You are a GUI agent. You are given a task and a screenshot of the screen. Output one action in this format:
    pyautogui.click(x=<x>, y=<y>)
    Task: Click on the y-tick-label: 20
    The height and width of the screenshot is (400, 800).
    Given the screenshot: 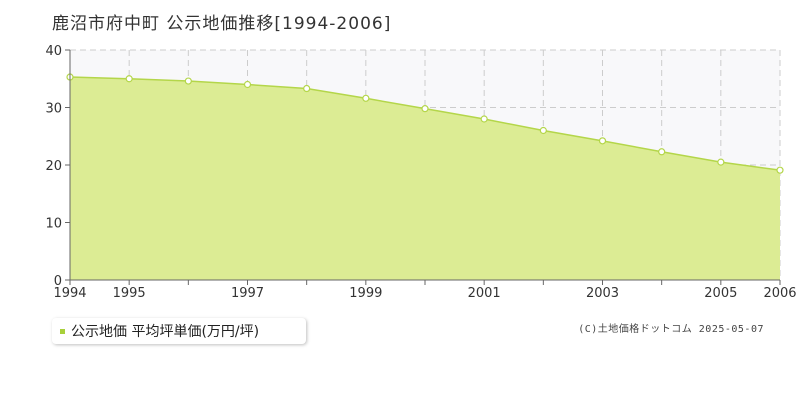 What is the action you would take?
    pyautogui.click(x=53, y=166)
    